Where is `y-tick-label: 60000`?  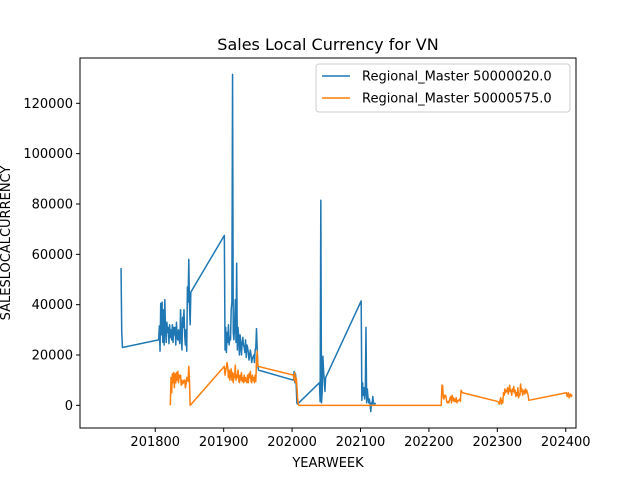 y-tick-label: 60000 is located at coordinates (52, 255).